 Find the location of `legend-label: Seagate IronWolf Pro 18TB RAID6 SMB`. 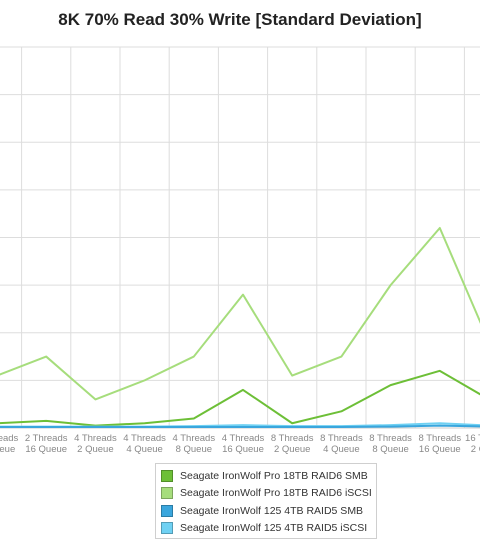

legend-label: Seagate IronWolf Pro 18TB RAID6 SMB is located at coordinates (274, 475).